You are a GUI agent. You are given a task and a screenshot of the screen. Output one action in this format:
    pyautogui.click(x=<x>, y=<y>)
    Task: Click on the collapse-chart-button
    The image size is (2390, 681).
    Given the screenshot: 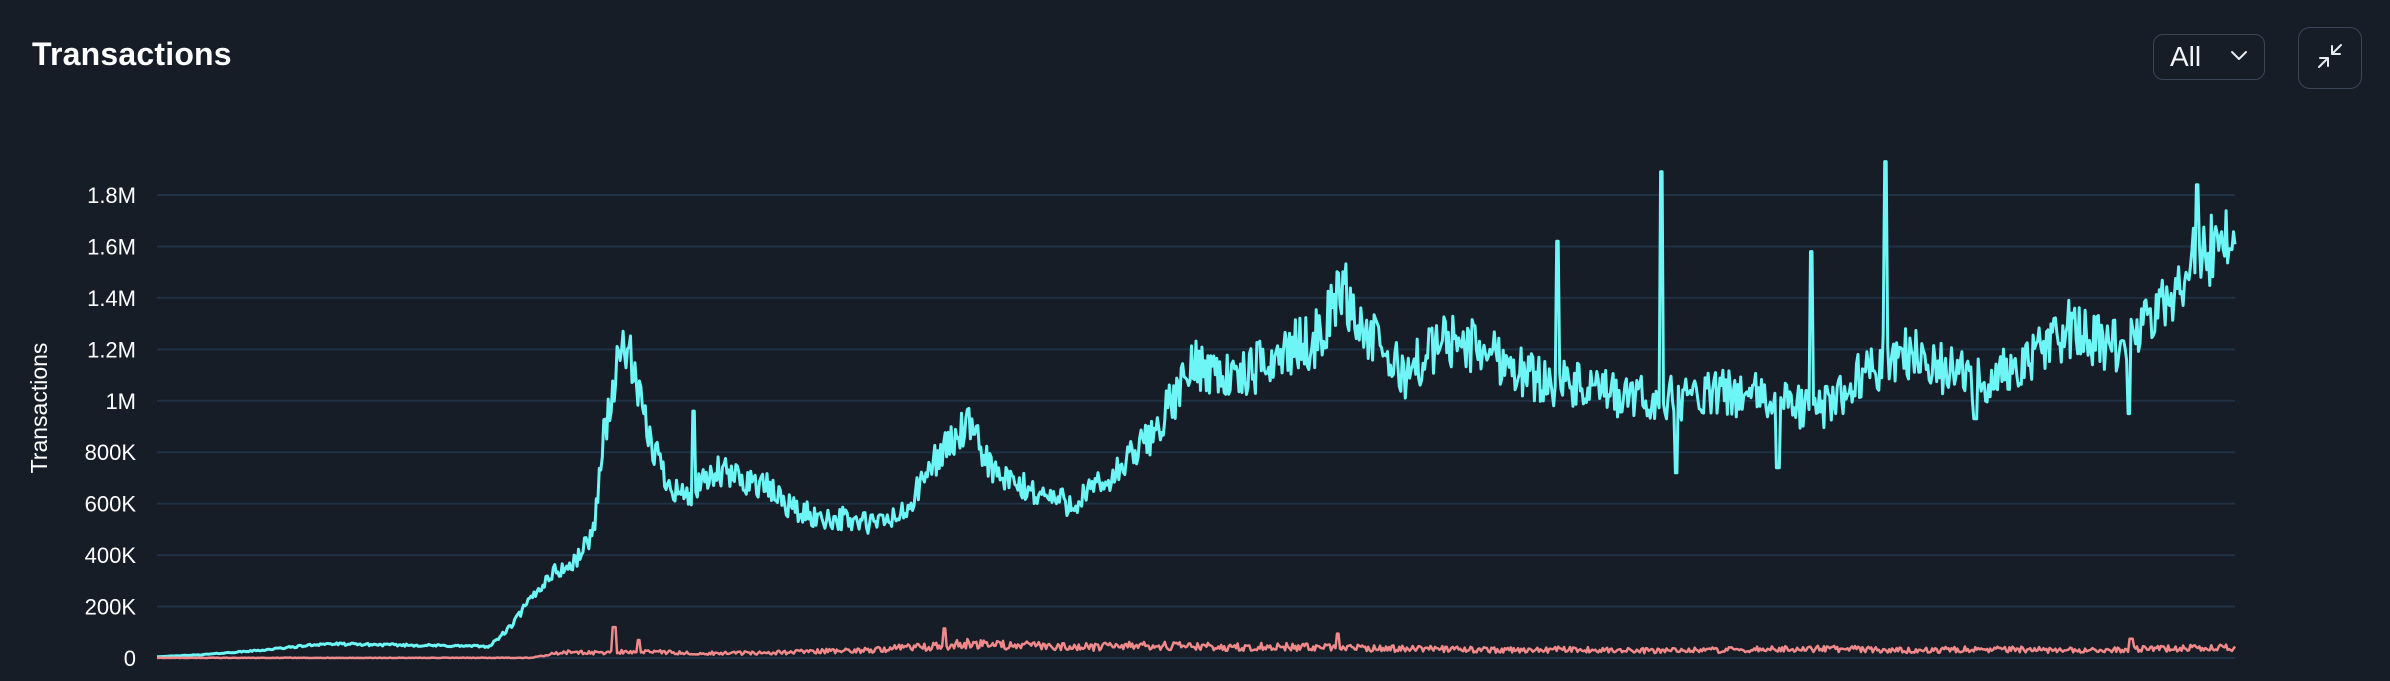 What is the action you would take?
    pyautogui.click(x=2330, y=58)
    